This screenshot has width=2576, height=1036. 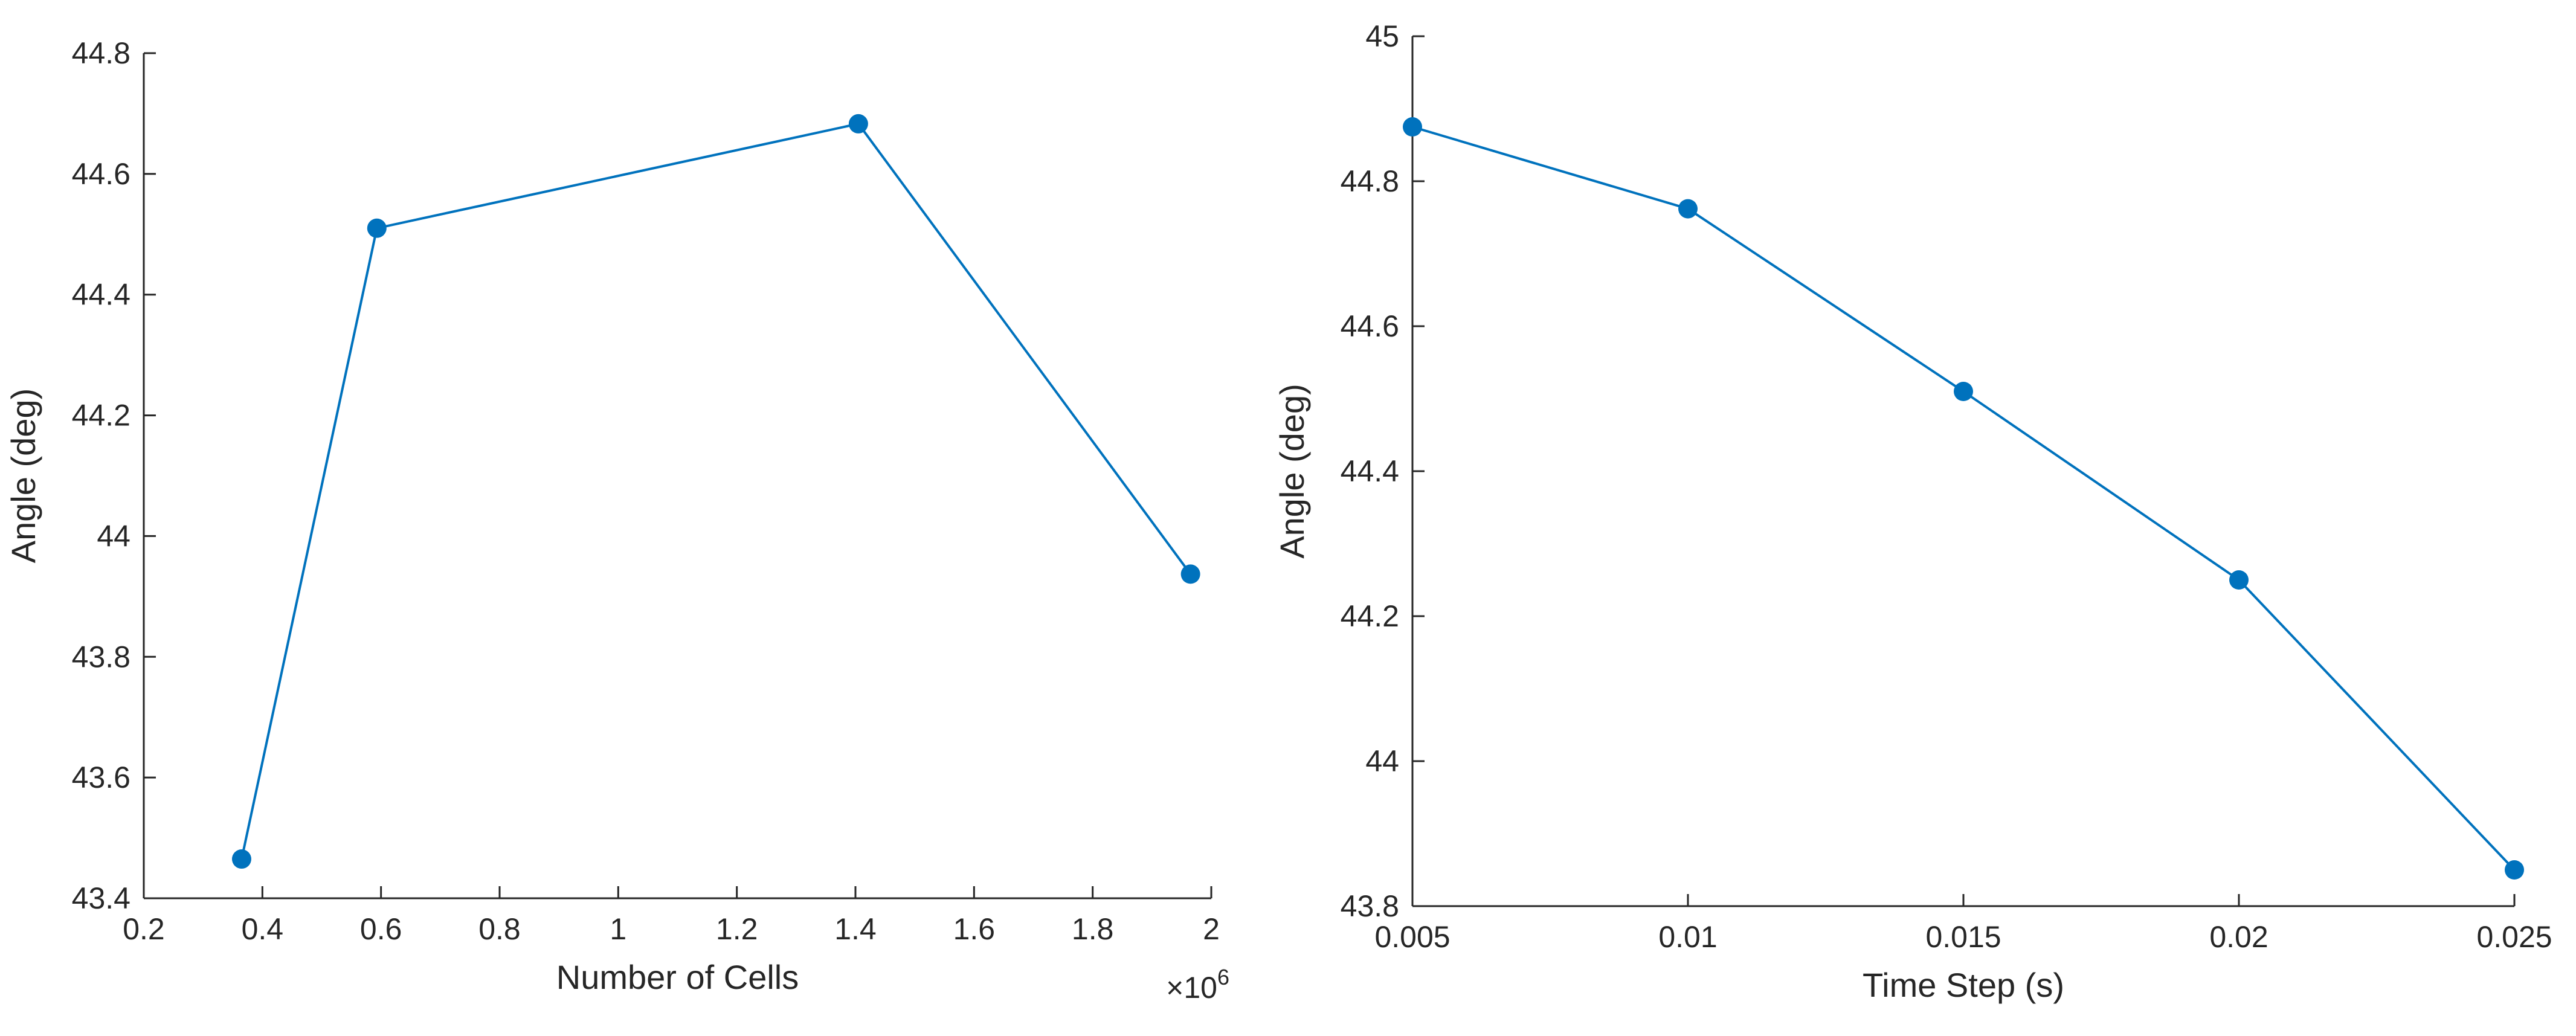 I want to click on x-tick-label: 0.6, so click(x=381, y=929).